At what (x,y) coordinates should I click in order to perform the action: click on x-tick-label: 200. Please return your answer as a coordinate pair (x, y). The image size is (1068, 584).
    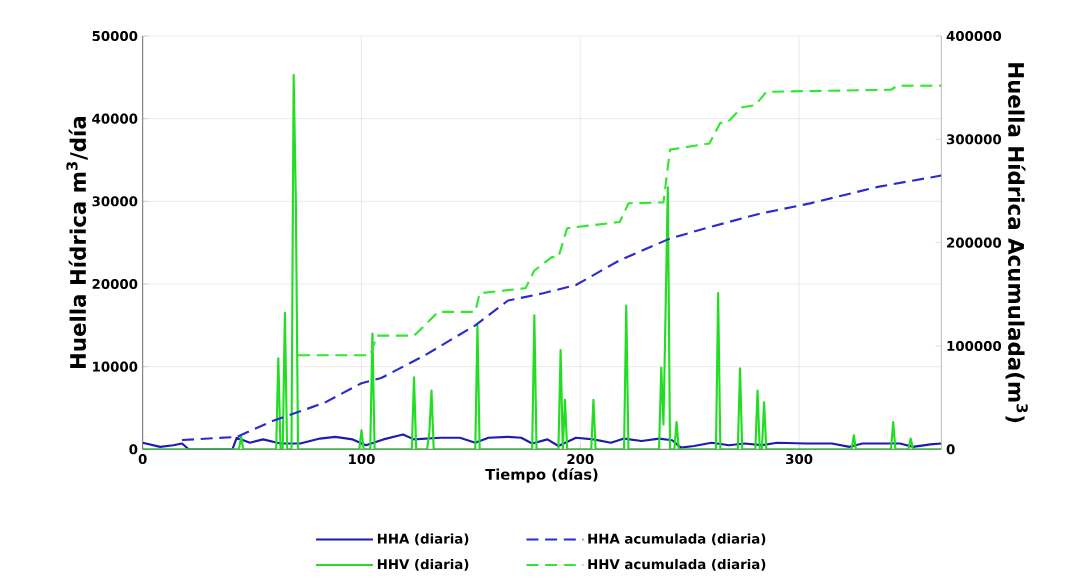
    Looking at the image, I should click on (580, 459).